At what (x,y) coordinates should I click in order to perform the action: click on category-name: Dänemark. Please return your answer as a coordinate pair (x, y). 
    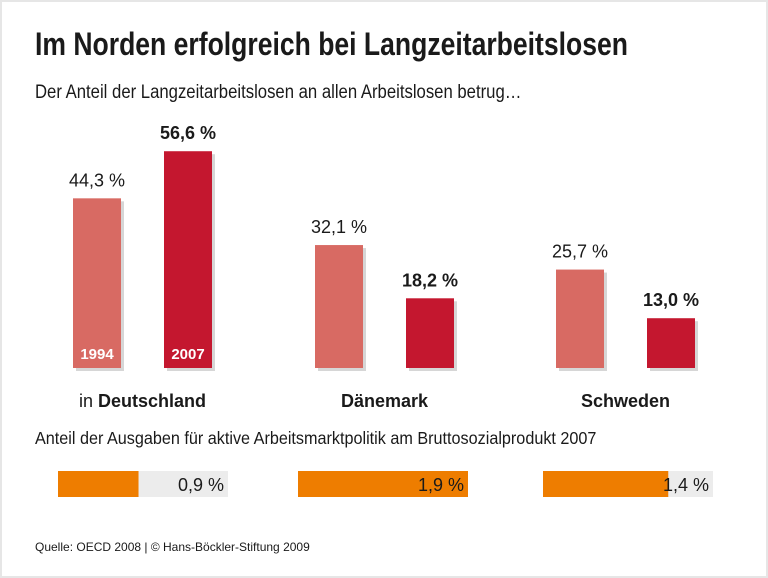
    Looking at the image, I should click on (385, 401).